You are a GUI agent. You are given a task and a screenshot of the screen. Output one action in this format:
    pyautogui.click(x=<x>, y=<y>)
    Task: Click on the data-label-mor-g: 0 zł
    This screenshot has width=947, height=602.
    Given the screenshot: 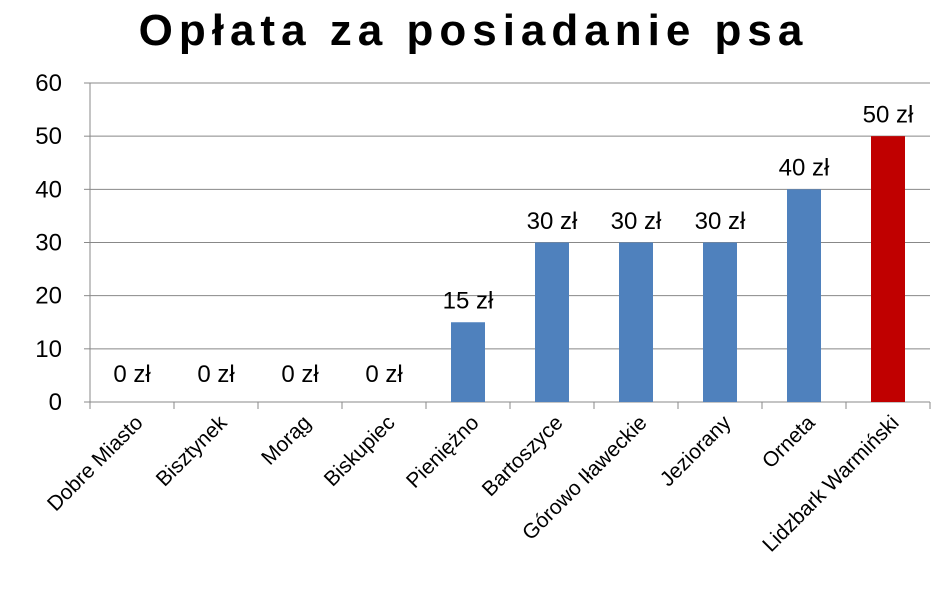 What is the action you would take?
    pyautogui.click(x=300, y=374)
    